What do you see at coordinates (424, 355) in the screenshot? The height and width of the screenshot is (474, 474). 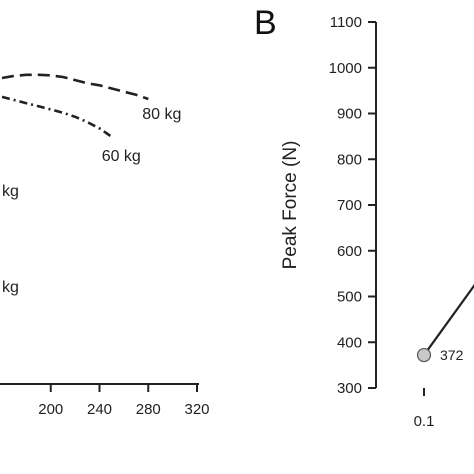 I see `panel-b-data-point` at bounding box center [424, 355].